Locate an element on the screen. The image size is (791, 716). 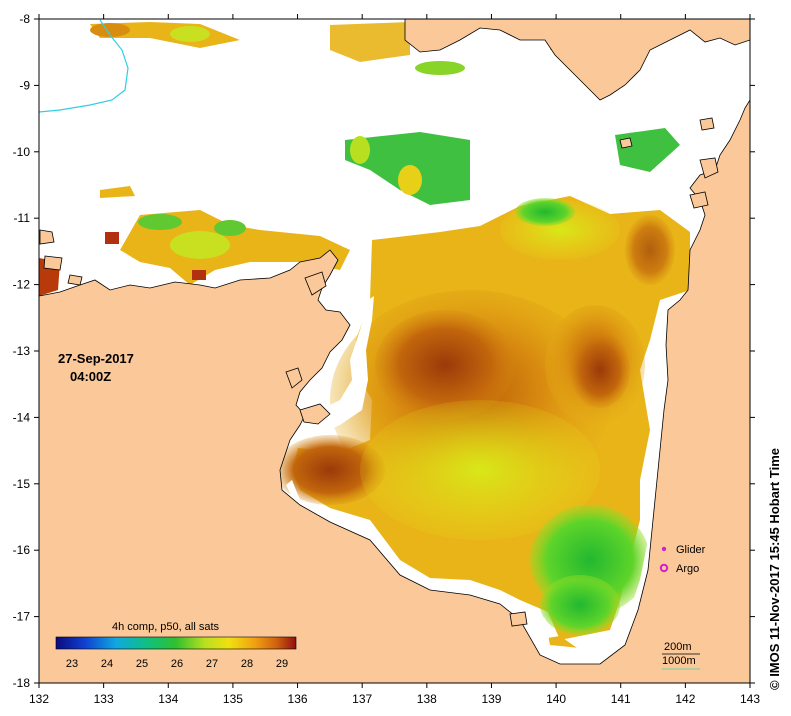
colorbar: 4h comp, p50, all sats 23 24 25 26 27 28 29 is located at coordinates (176, 645).